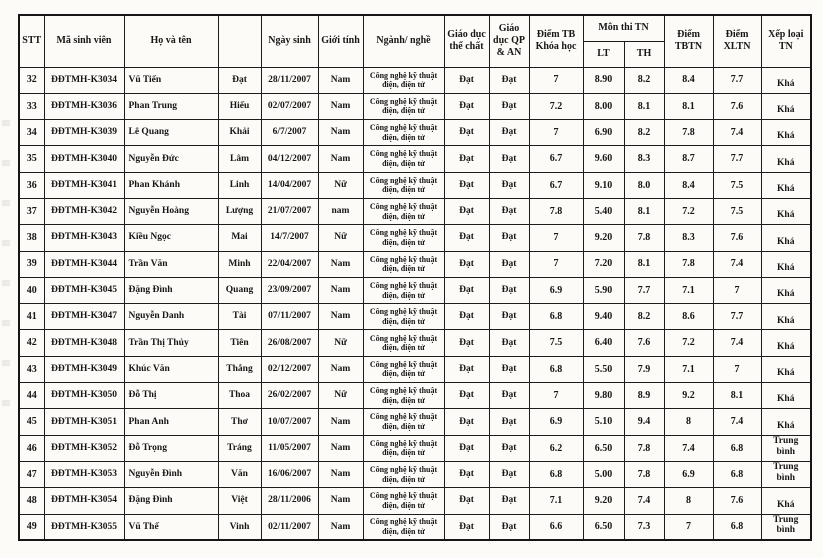  I want to click on header-grad-classification: Xếp loại TN, so click(786, 41).